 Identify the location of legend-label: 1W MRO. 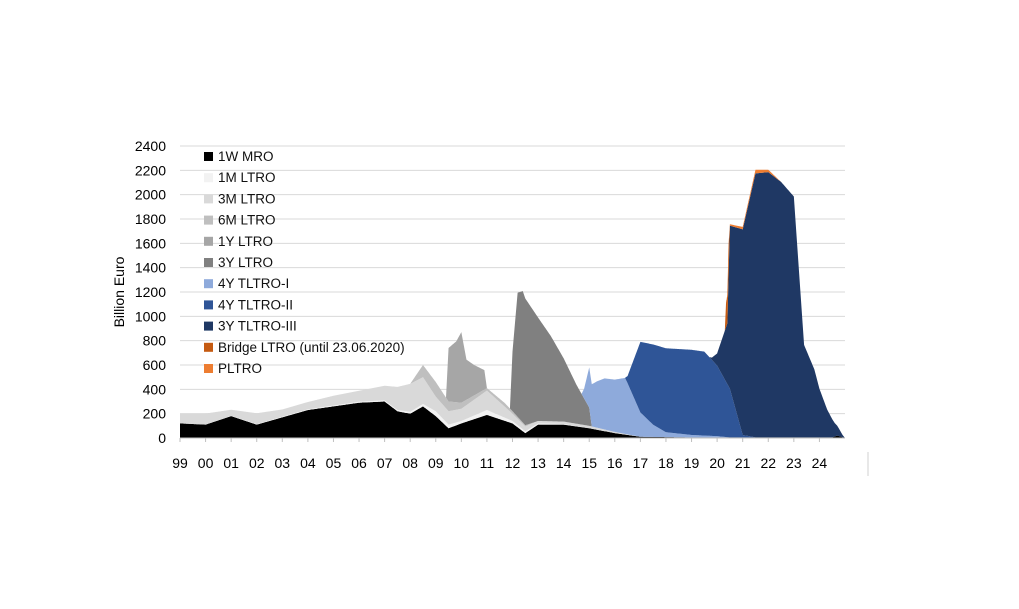
(246, 156).